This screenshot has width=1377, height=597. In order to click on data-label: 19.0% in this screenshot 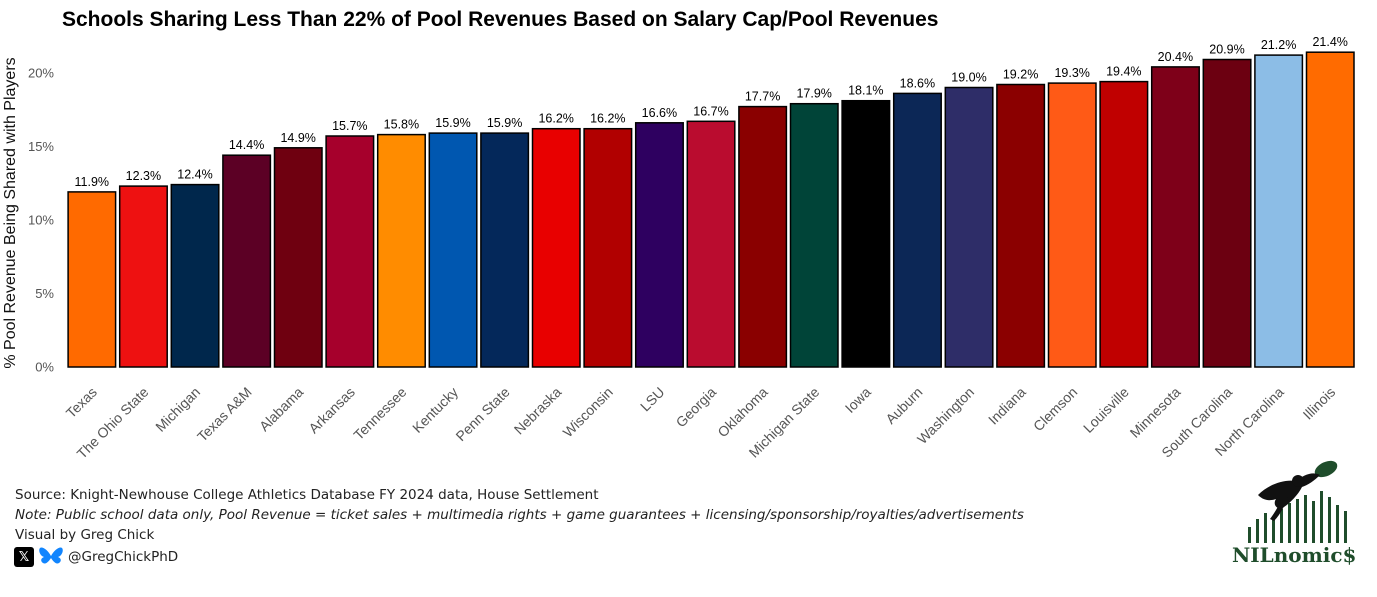, I will do `click(968, 78)`.